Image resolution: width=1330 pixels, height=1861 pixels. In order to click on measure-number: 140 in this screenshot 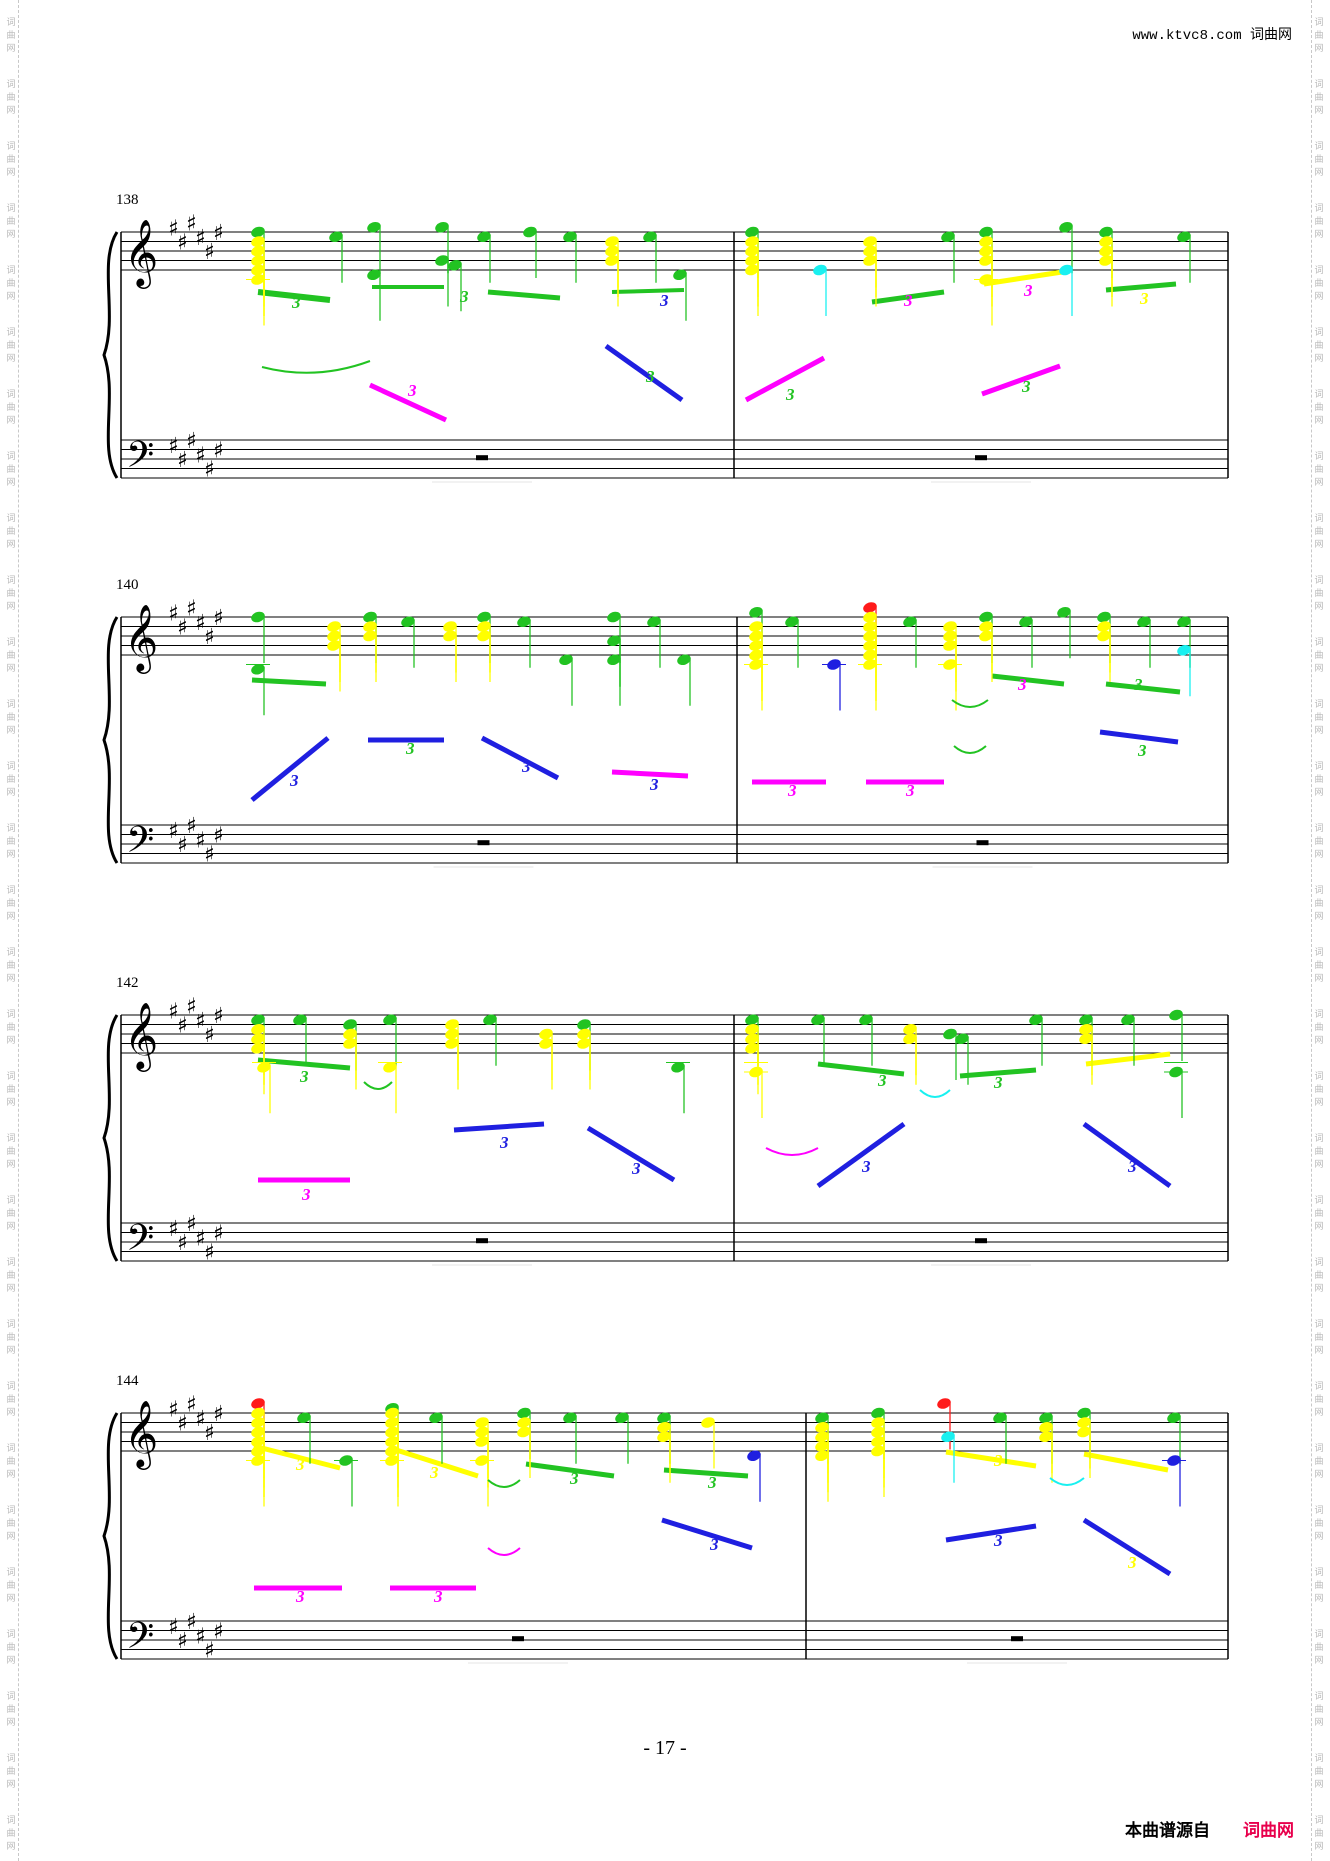, I will do `click(127, 585)`.